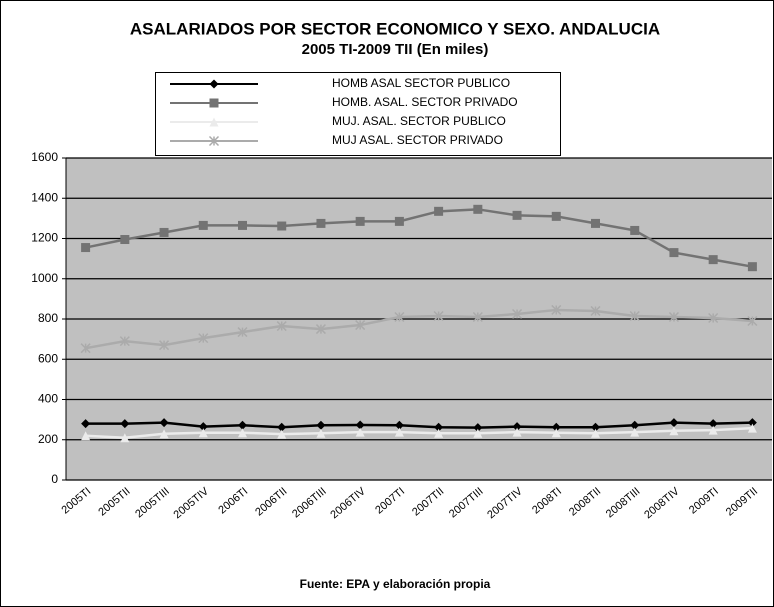  I want to click on chart-subtitle: 2005 TI-2009 TII (En miles), so click(395, 49).